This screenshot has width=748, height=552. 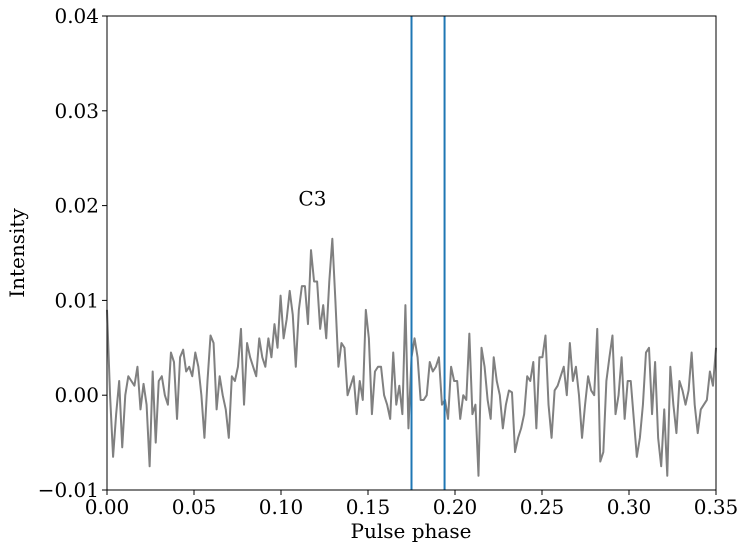 What do you see at coordinates (281, 507) in the screenshot?
I see `x-tick-label: 0.10` at bounding box center [281, 507].